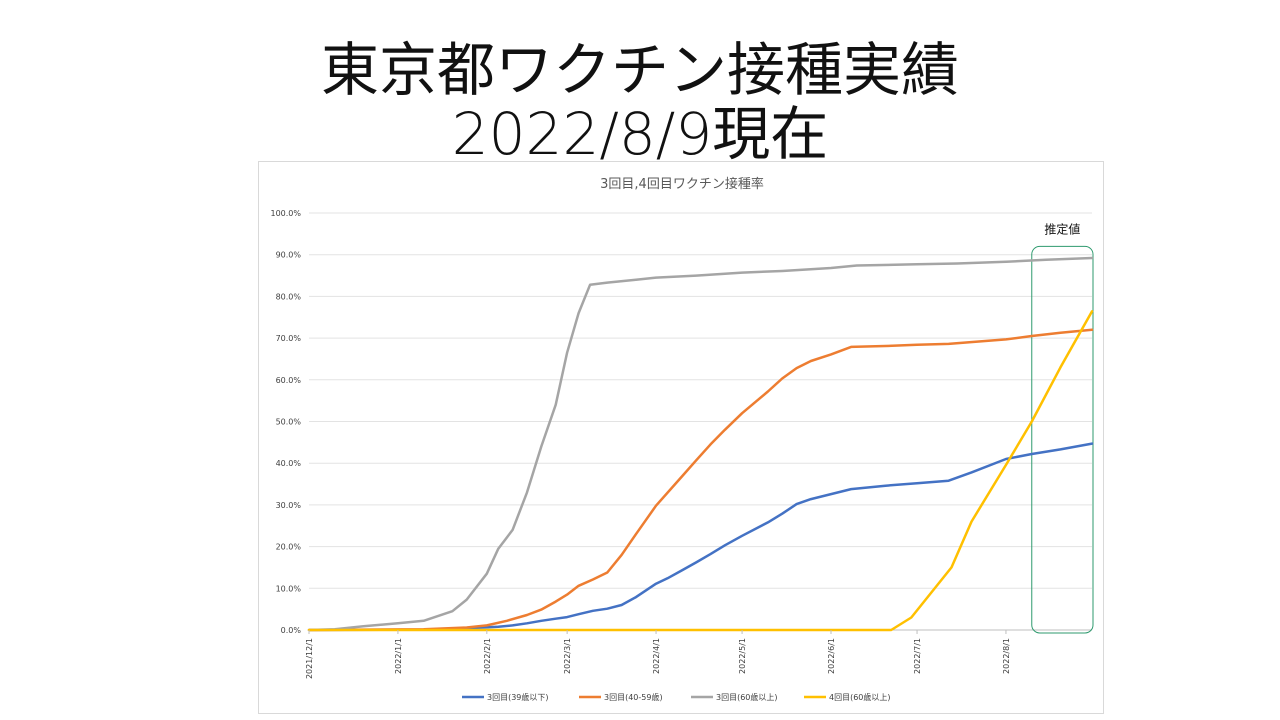 The width and height of the screenshot is (1280, 720). I want to click on y-tick-label: 100.0%, so click(285, 213).